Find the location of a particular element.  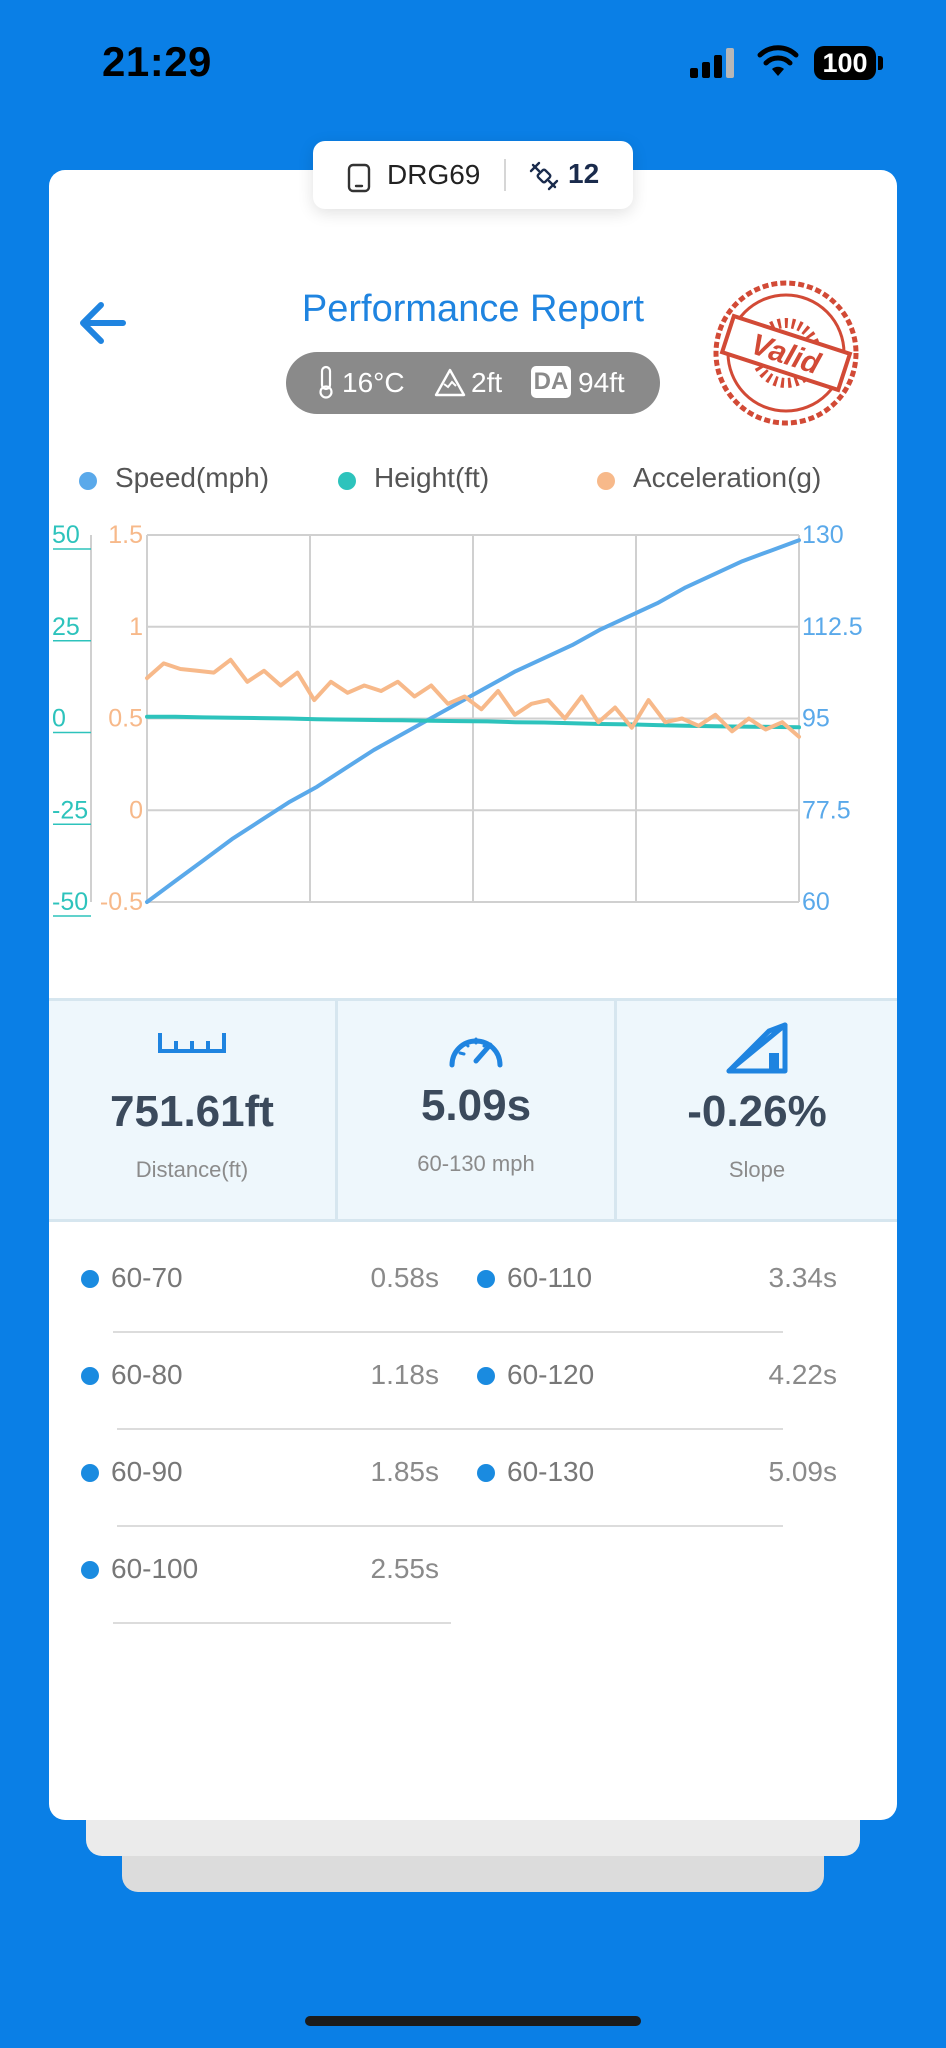

speed-axis-tick-label: 77.5 is located at coordinates (826, 810).